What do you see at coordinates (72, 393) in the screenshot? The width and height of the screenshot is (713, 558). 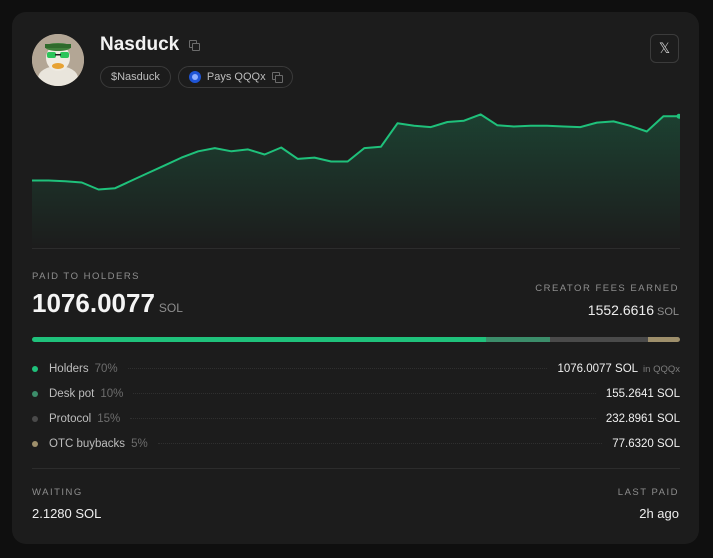 I see `distribution-label: Desk pot` at bounding box center [72, 393].